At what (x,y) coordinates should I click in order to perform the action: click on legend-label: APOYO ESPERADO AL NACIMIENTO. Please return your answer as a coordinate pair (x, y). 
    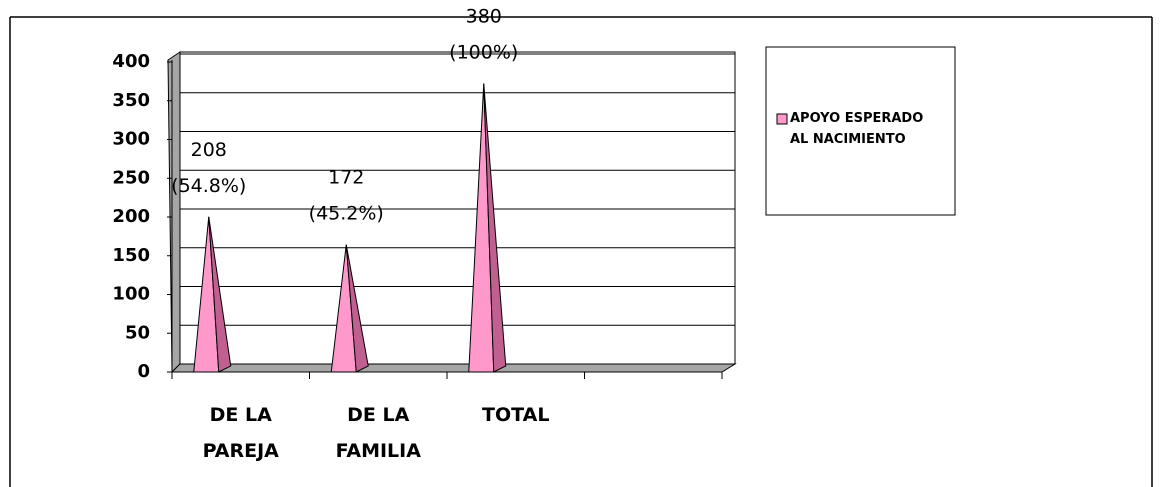
    Looking at the image, I should click on (857, 129).